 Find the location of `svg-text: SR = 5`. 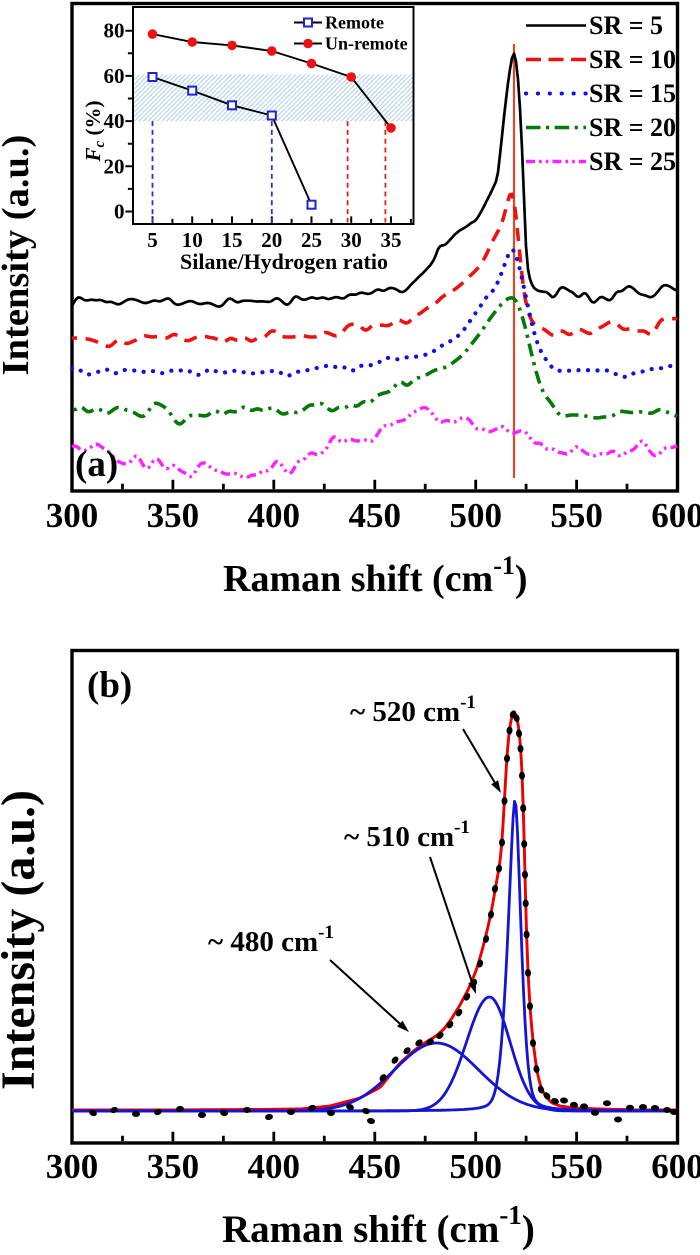

svg-text: SR = 5 is located at coordinates (626, 25).